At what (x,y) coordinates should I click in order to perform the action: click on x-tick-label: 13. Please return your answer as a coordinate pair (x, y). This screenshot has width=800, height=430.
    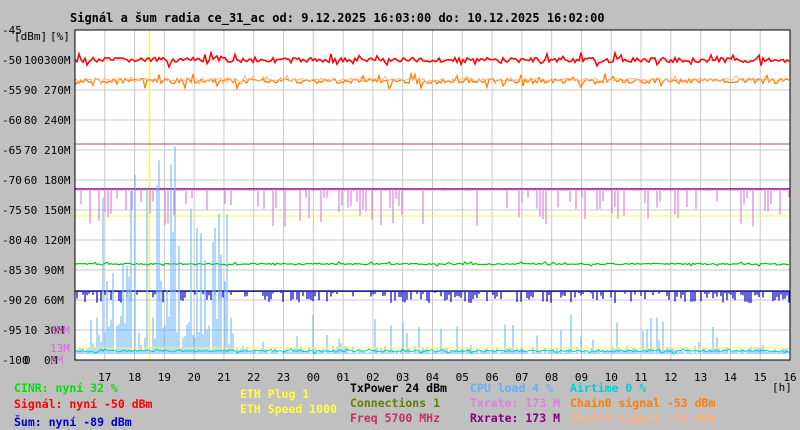
    Looking at the image, I should click on (700, 377).